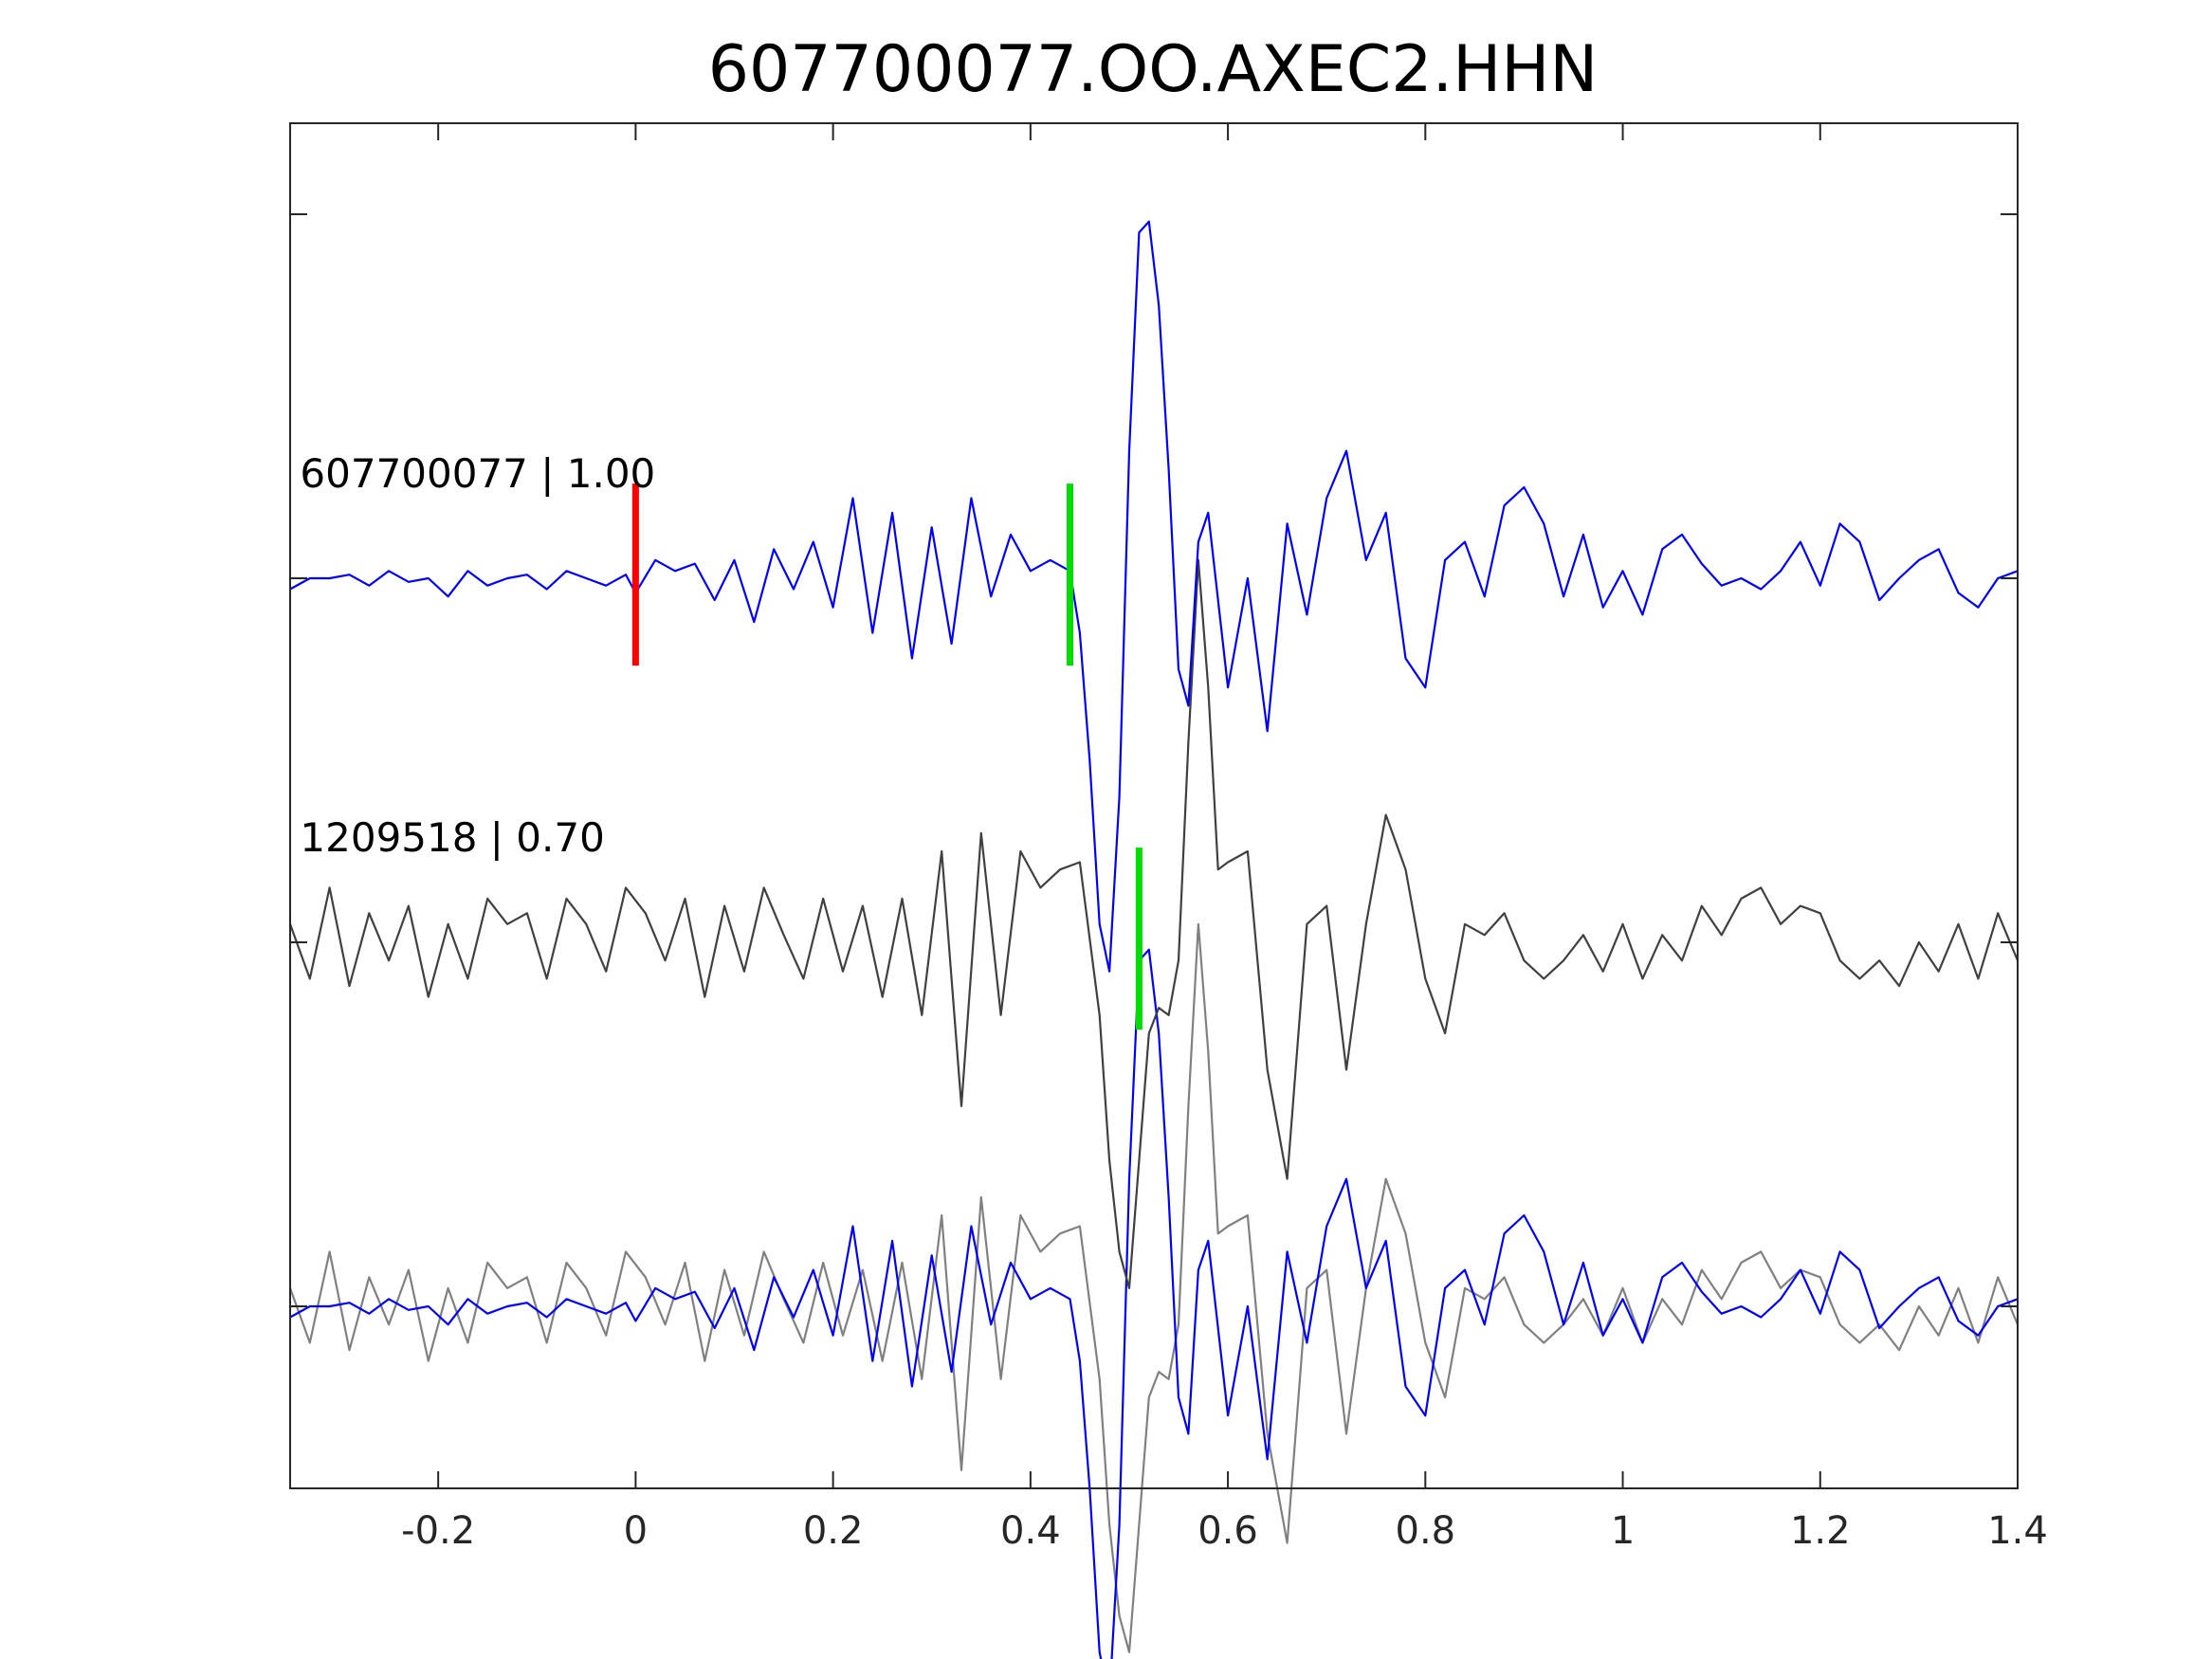 The height and width of the screenshot is (1659, 2212). Describe the element at coordinates (2017, 1531) in the screenshot. I see `x-tick-label: 1.4` at that location.